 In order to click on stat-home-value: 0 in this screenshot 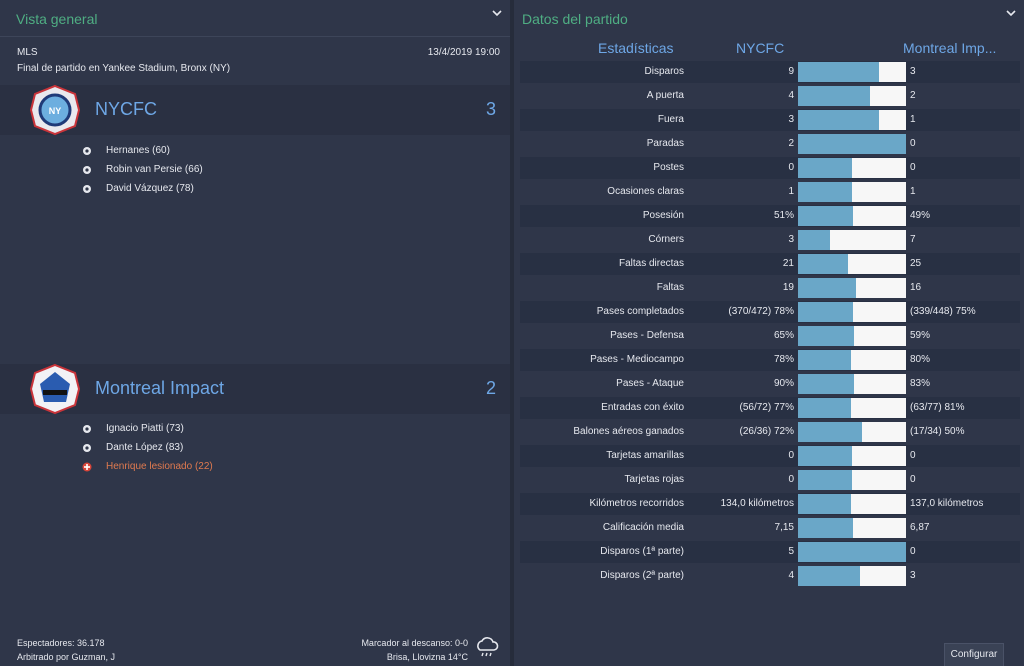, I will do `click(791, 455)`.